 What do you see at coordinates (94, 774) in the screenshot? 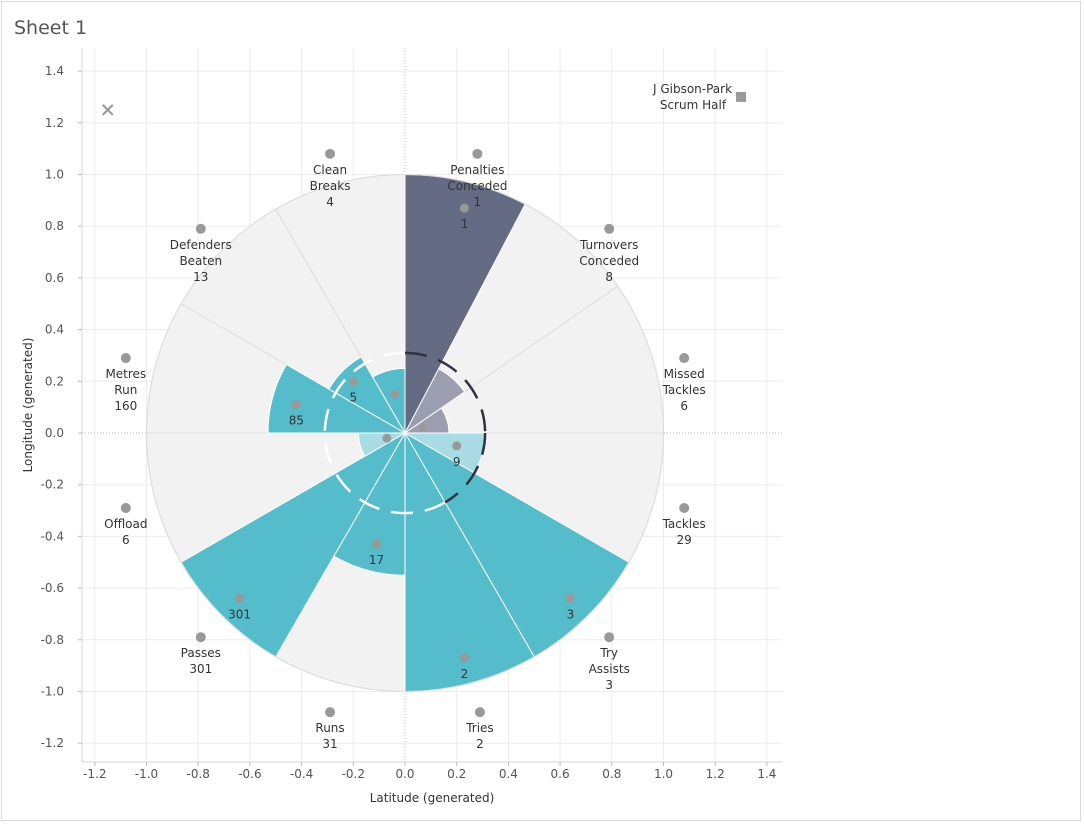
I see `x-tick-label: -1.2` at bounding box center [94, 774].